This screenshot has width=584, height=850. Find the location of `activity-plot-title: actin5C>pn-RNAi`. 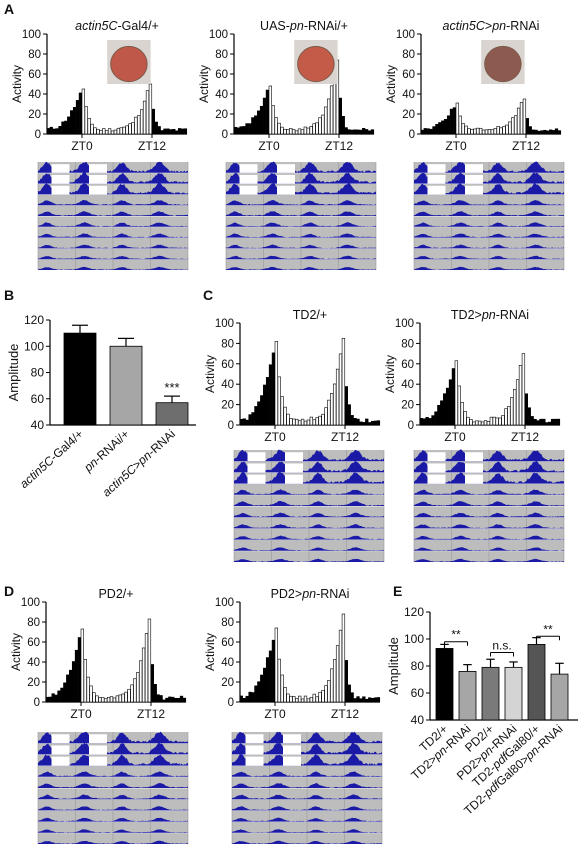

activity-plot-title: actin5C>pn-RNAi is located at coordinates (491, 26).